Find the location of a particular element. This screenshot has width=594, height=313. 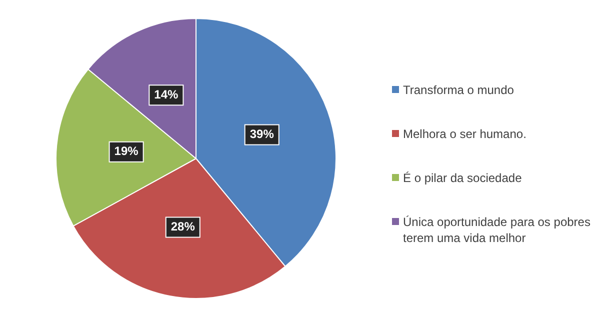

data-label: 39% is located at coordinates (262, 134).